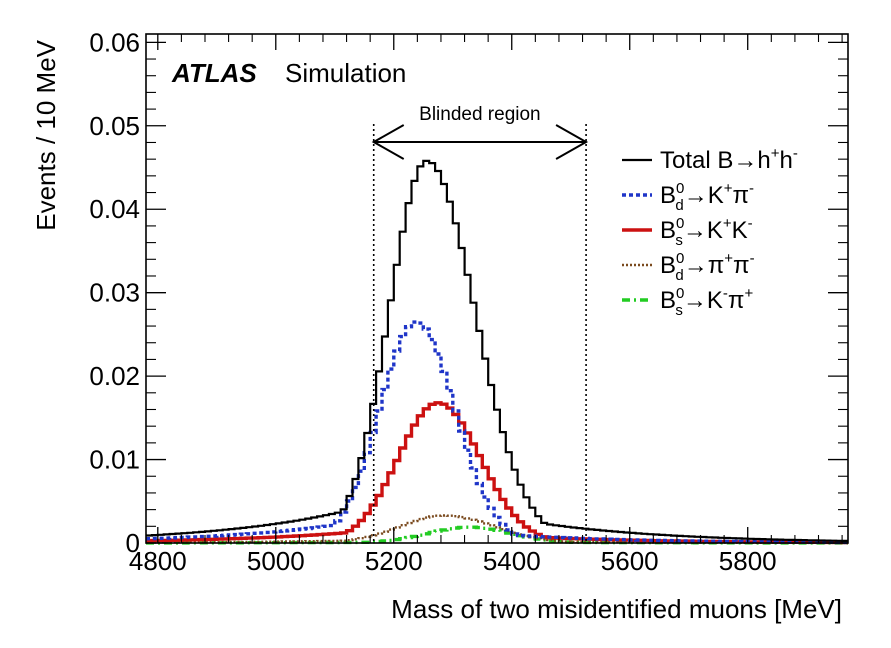 The image size is (891, 648). I want to click on x-tick-label: 5400, so click(512, 561).